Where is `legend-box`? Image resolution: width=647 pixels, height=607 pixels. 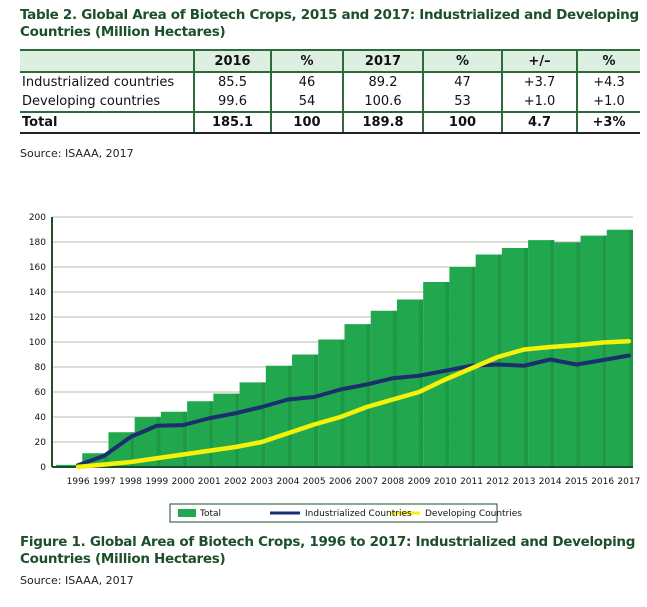 legend-box is located at coordinates (333, 513).